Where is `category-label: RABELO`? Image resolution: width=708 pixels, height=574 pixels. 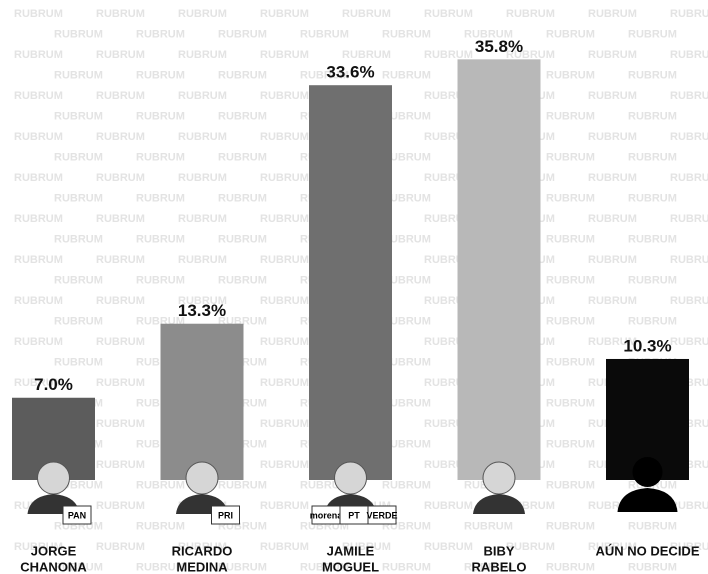 category-label: RABELO is located at coordinates (499, 566).